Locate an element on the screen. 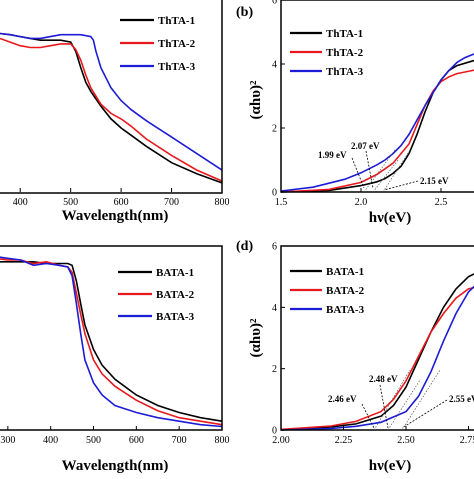 The height and width of the screenshot is (479, 474). x-tick-label: 2.50 is located at coordinates (406, 440).